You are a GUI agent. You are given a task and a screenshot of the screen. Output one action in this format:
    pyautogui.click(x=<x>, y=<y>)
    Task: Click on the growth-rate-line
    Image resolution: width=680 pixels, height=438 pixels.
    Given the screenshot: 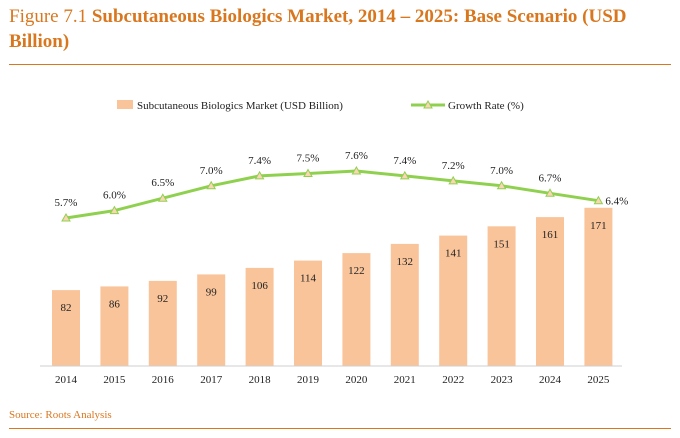 What is the action you would take?
    pyautogui.click(x=332, y=194)
    